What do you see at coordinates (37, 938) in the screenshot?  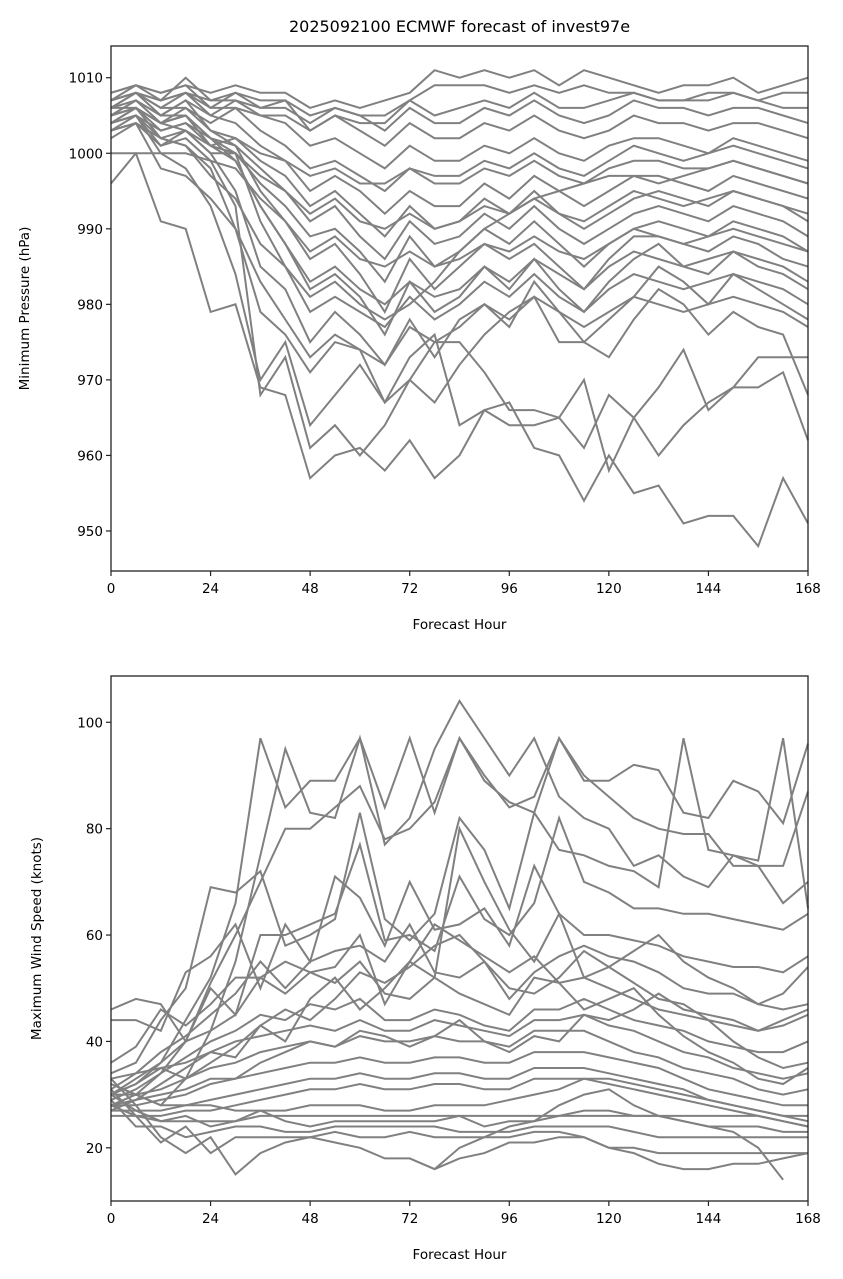 I see `wind-y-axis-label: Maximum Wind Speed (knots)` at bounding box center [37, 938].